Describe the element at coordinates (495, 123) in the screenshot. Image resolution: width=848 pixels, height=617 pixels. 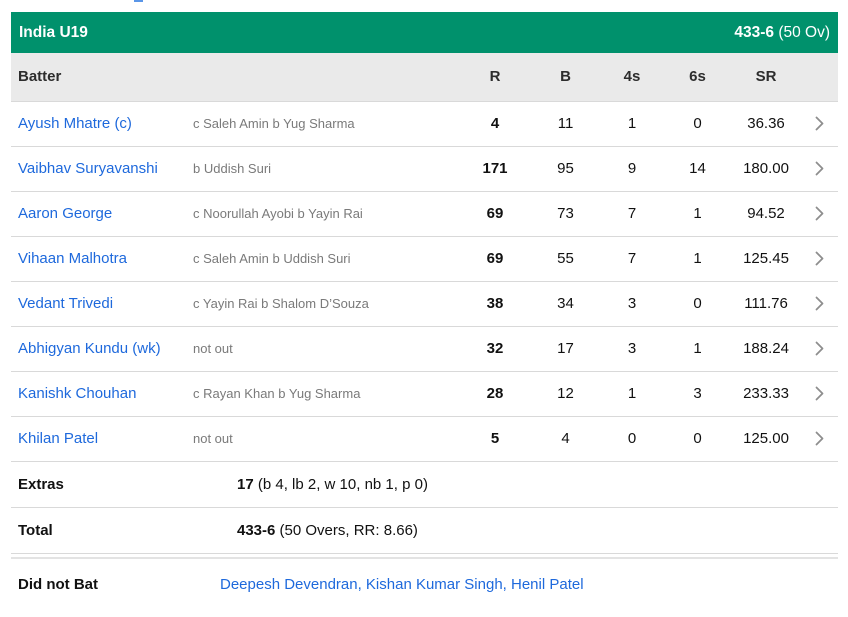
I see `runs-value: 4` at that location.